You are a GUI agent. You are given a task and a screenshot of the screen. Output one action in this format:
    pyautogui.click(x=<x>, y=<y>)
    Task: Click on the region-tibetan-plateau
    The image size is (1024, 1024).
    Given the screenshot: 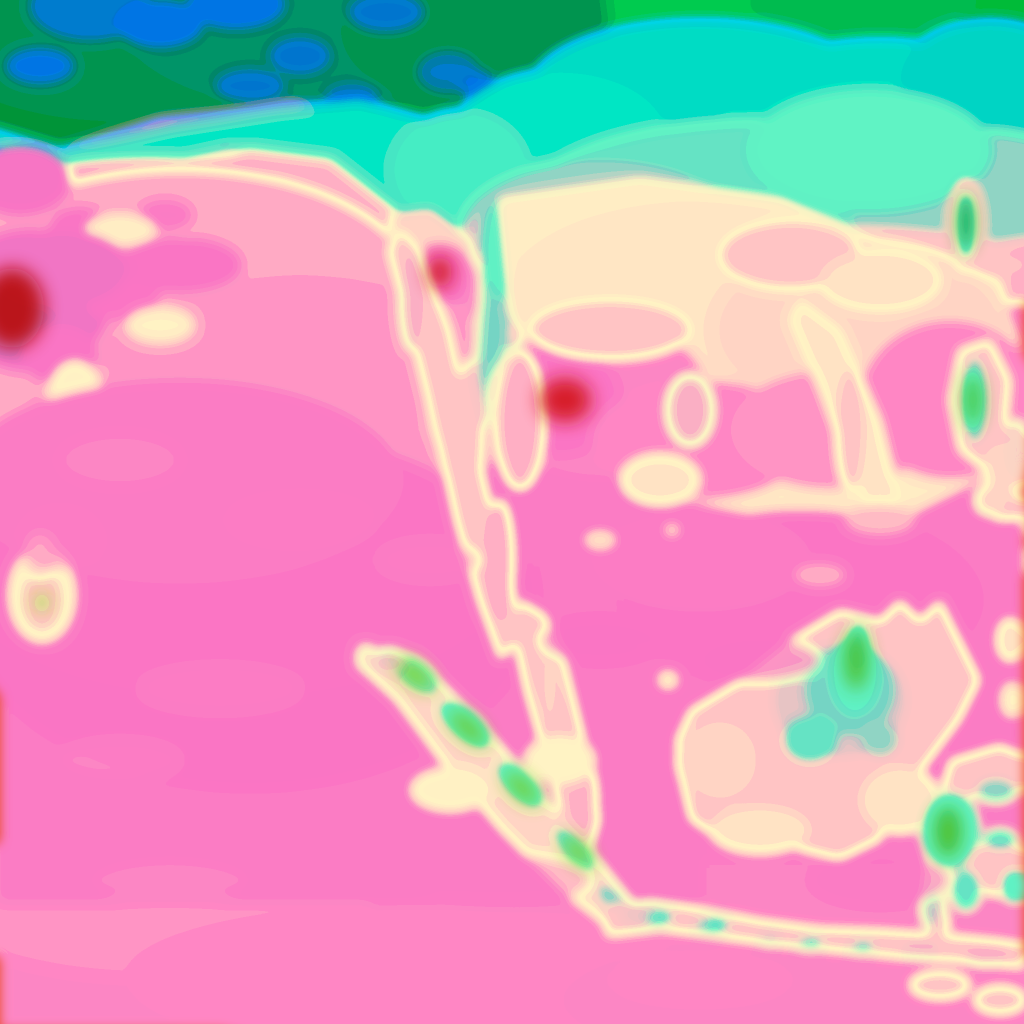 What is the action you would take?
    pyautogui.click(x=310, y=78)
    